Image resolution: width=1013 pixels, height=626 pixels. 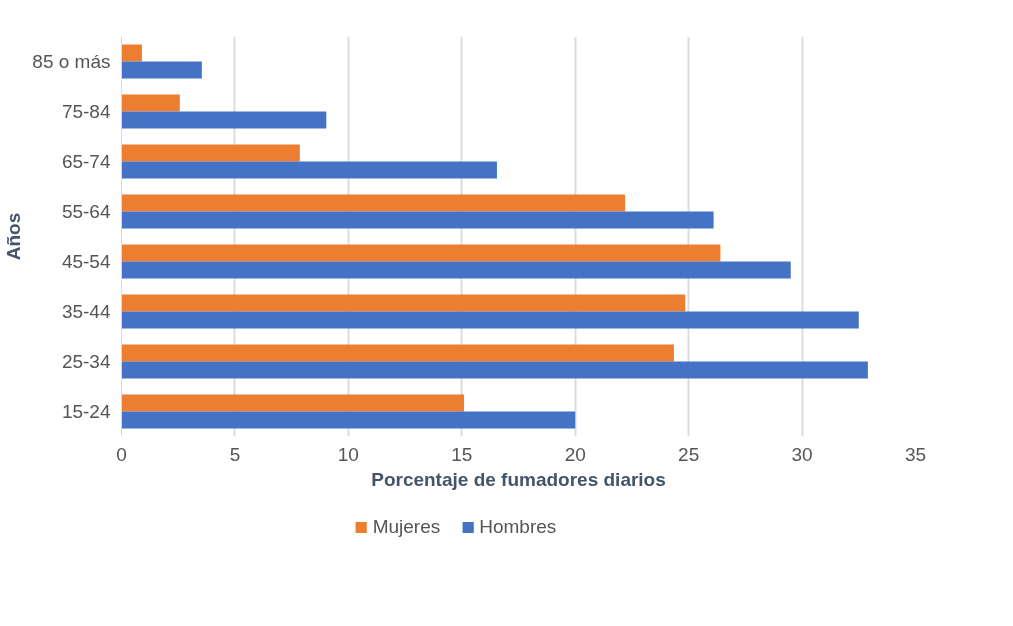 What do you see at coordinates (121, 454) in the screenshot?
I see `x-tick-label: 0` at bounding box center [121, 454].